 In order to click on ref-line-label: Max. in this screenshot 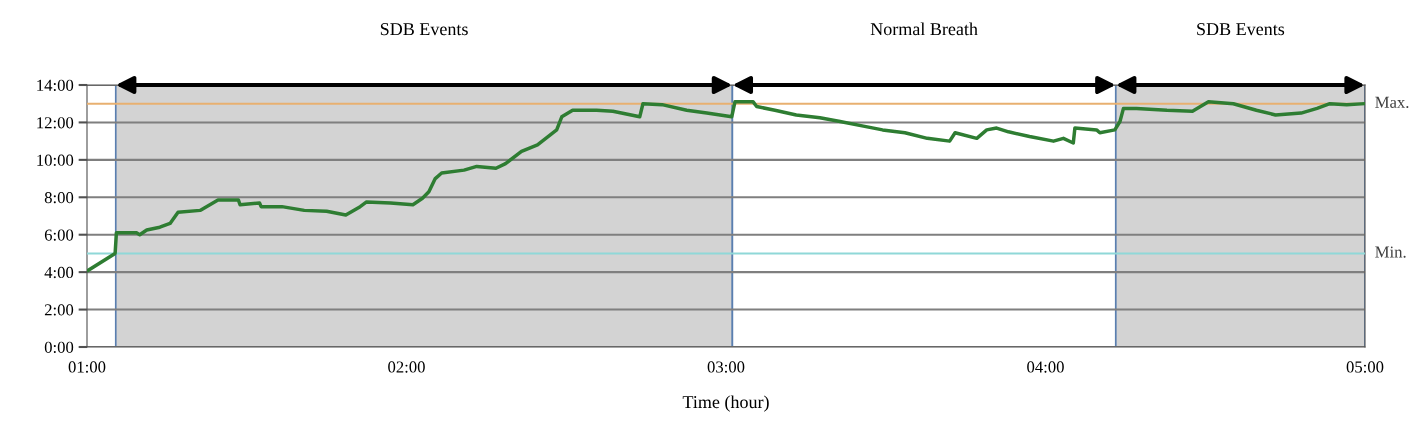, I will do `click(1392, 102)`.